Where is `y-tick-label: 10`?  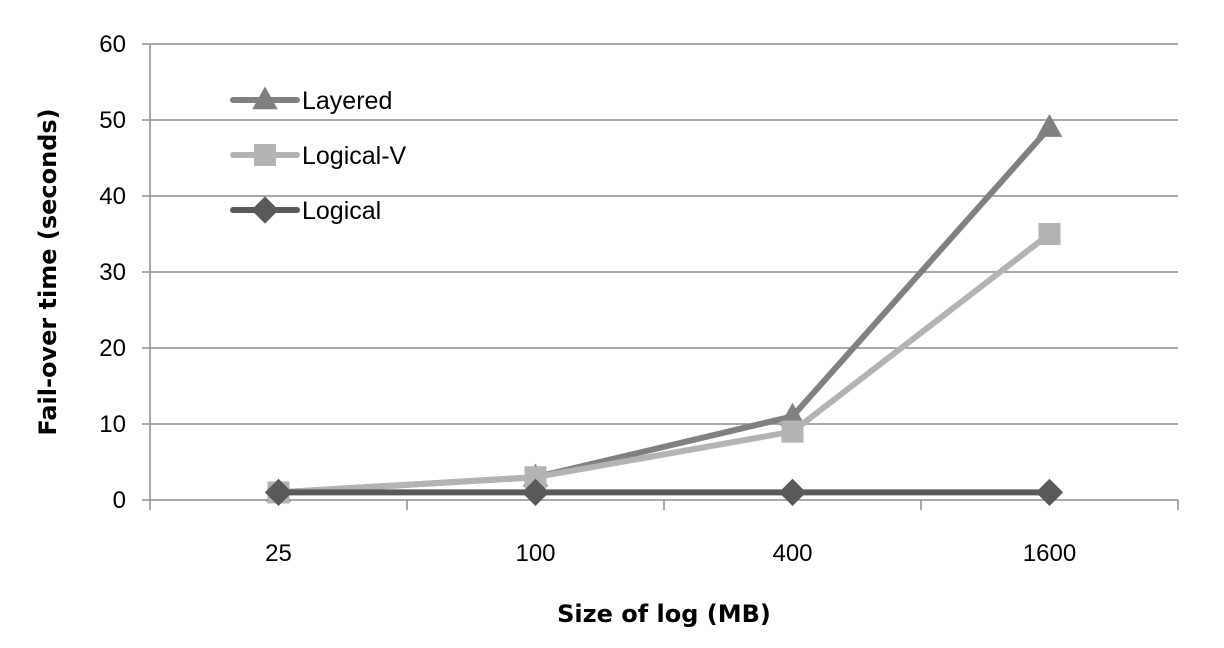
y-tick-label: 10 is located at coordinates (112, 424).